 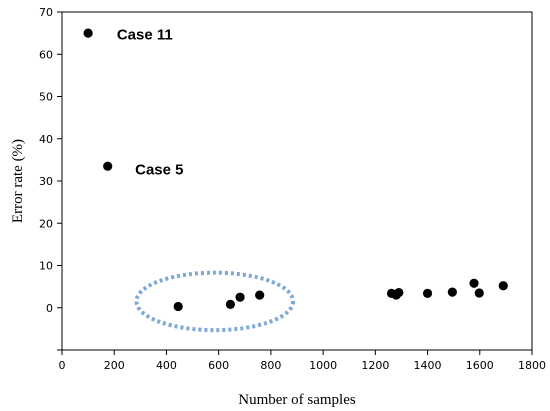 What do you see at coordinates (480, 365) in the screenshot?
I see `x-tick-label: 1600` at bounding box center [480, 365].